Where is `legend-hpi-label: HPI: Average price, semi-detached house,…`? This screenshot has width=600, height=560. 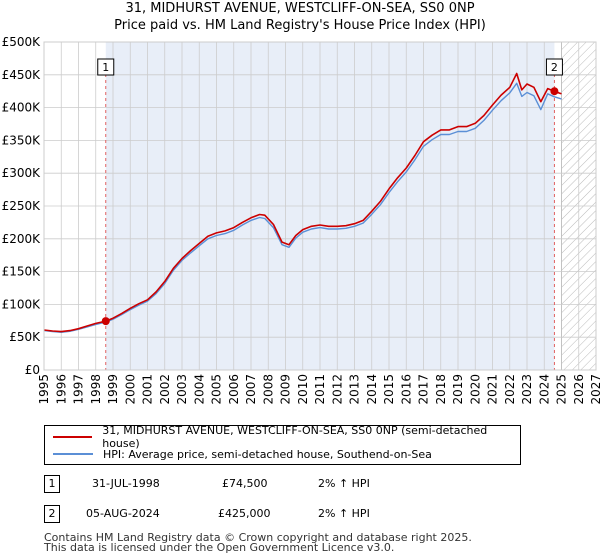
legend-hpi-label: HPI: Average price, semi-detached house,… is located at coordinates (267, 454).